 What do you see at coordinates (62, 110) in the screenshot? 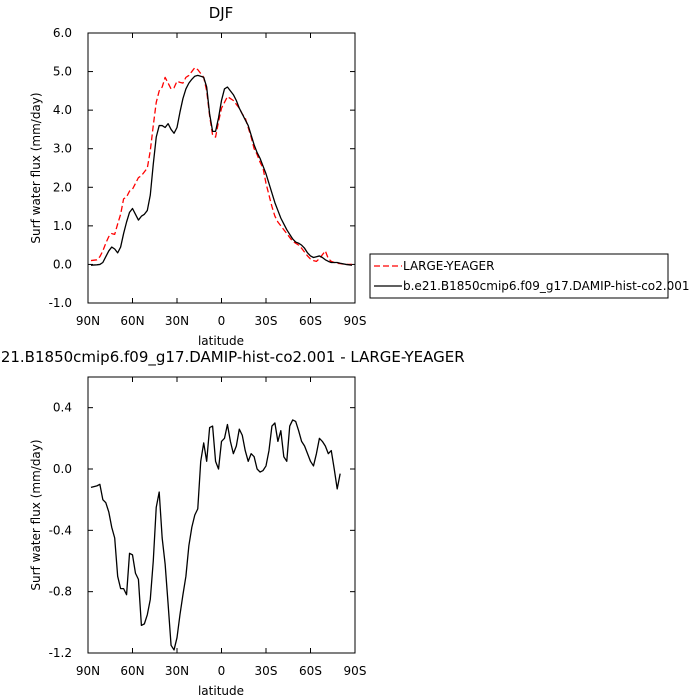
I see `y-tick-label: 4.0` at bounding box center [62, 110].